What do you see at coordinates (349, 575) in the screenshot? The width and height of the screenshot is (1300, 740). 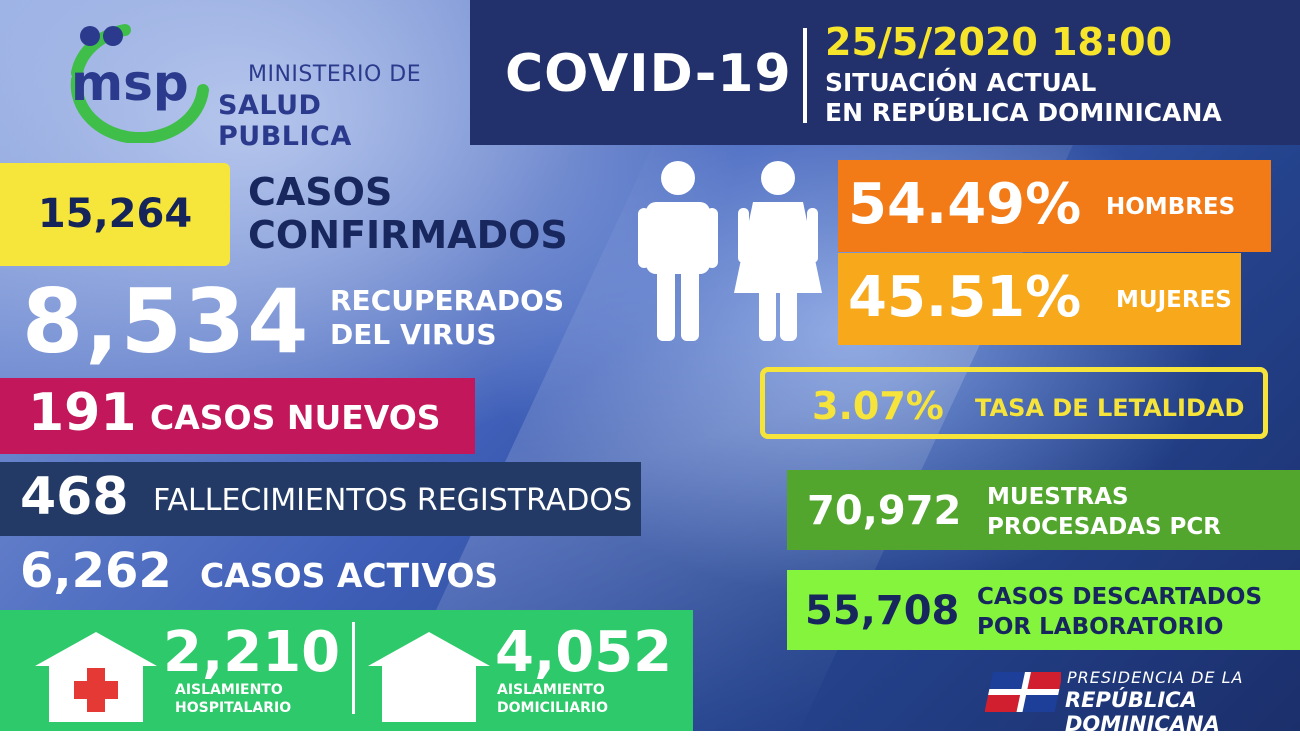 I see `active-cases-label: CASOS ACTIVOS` at bounding box center [349, 575].